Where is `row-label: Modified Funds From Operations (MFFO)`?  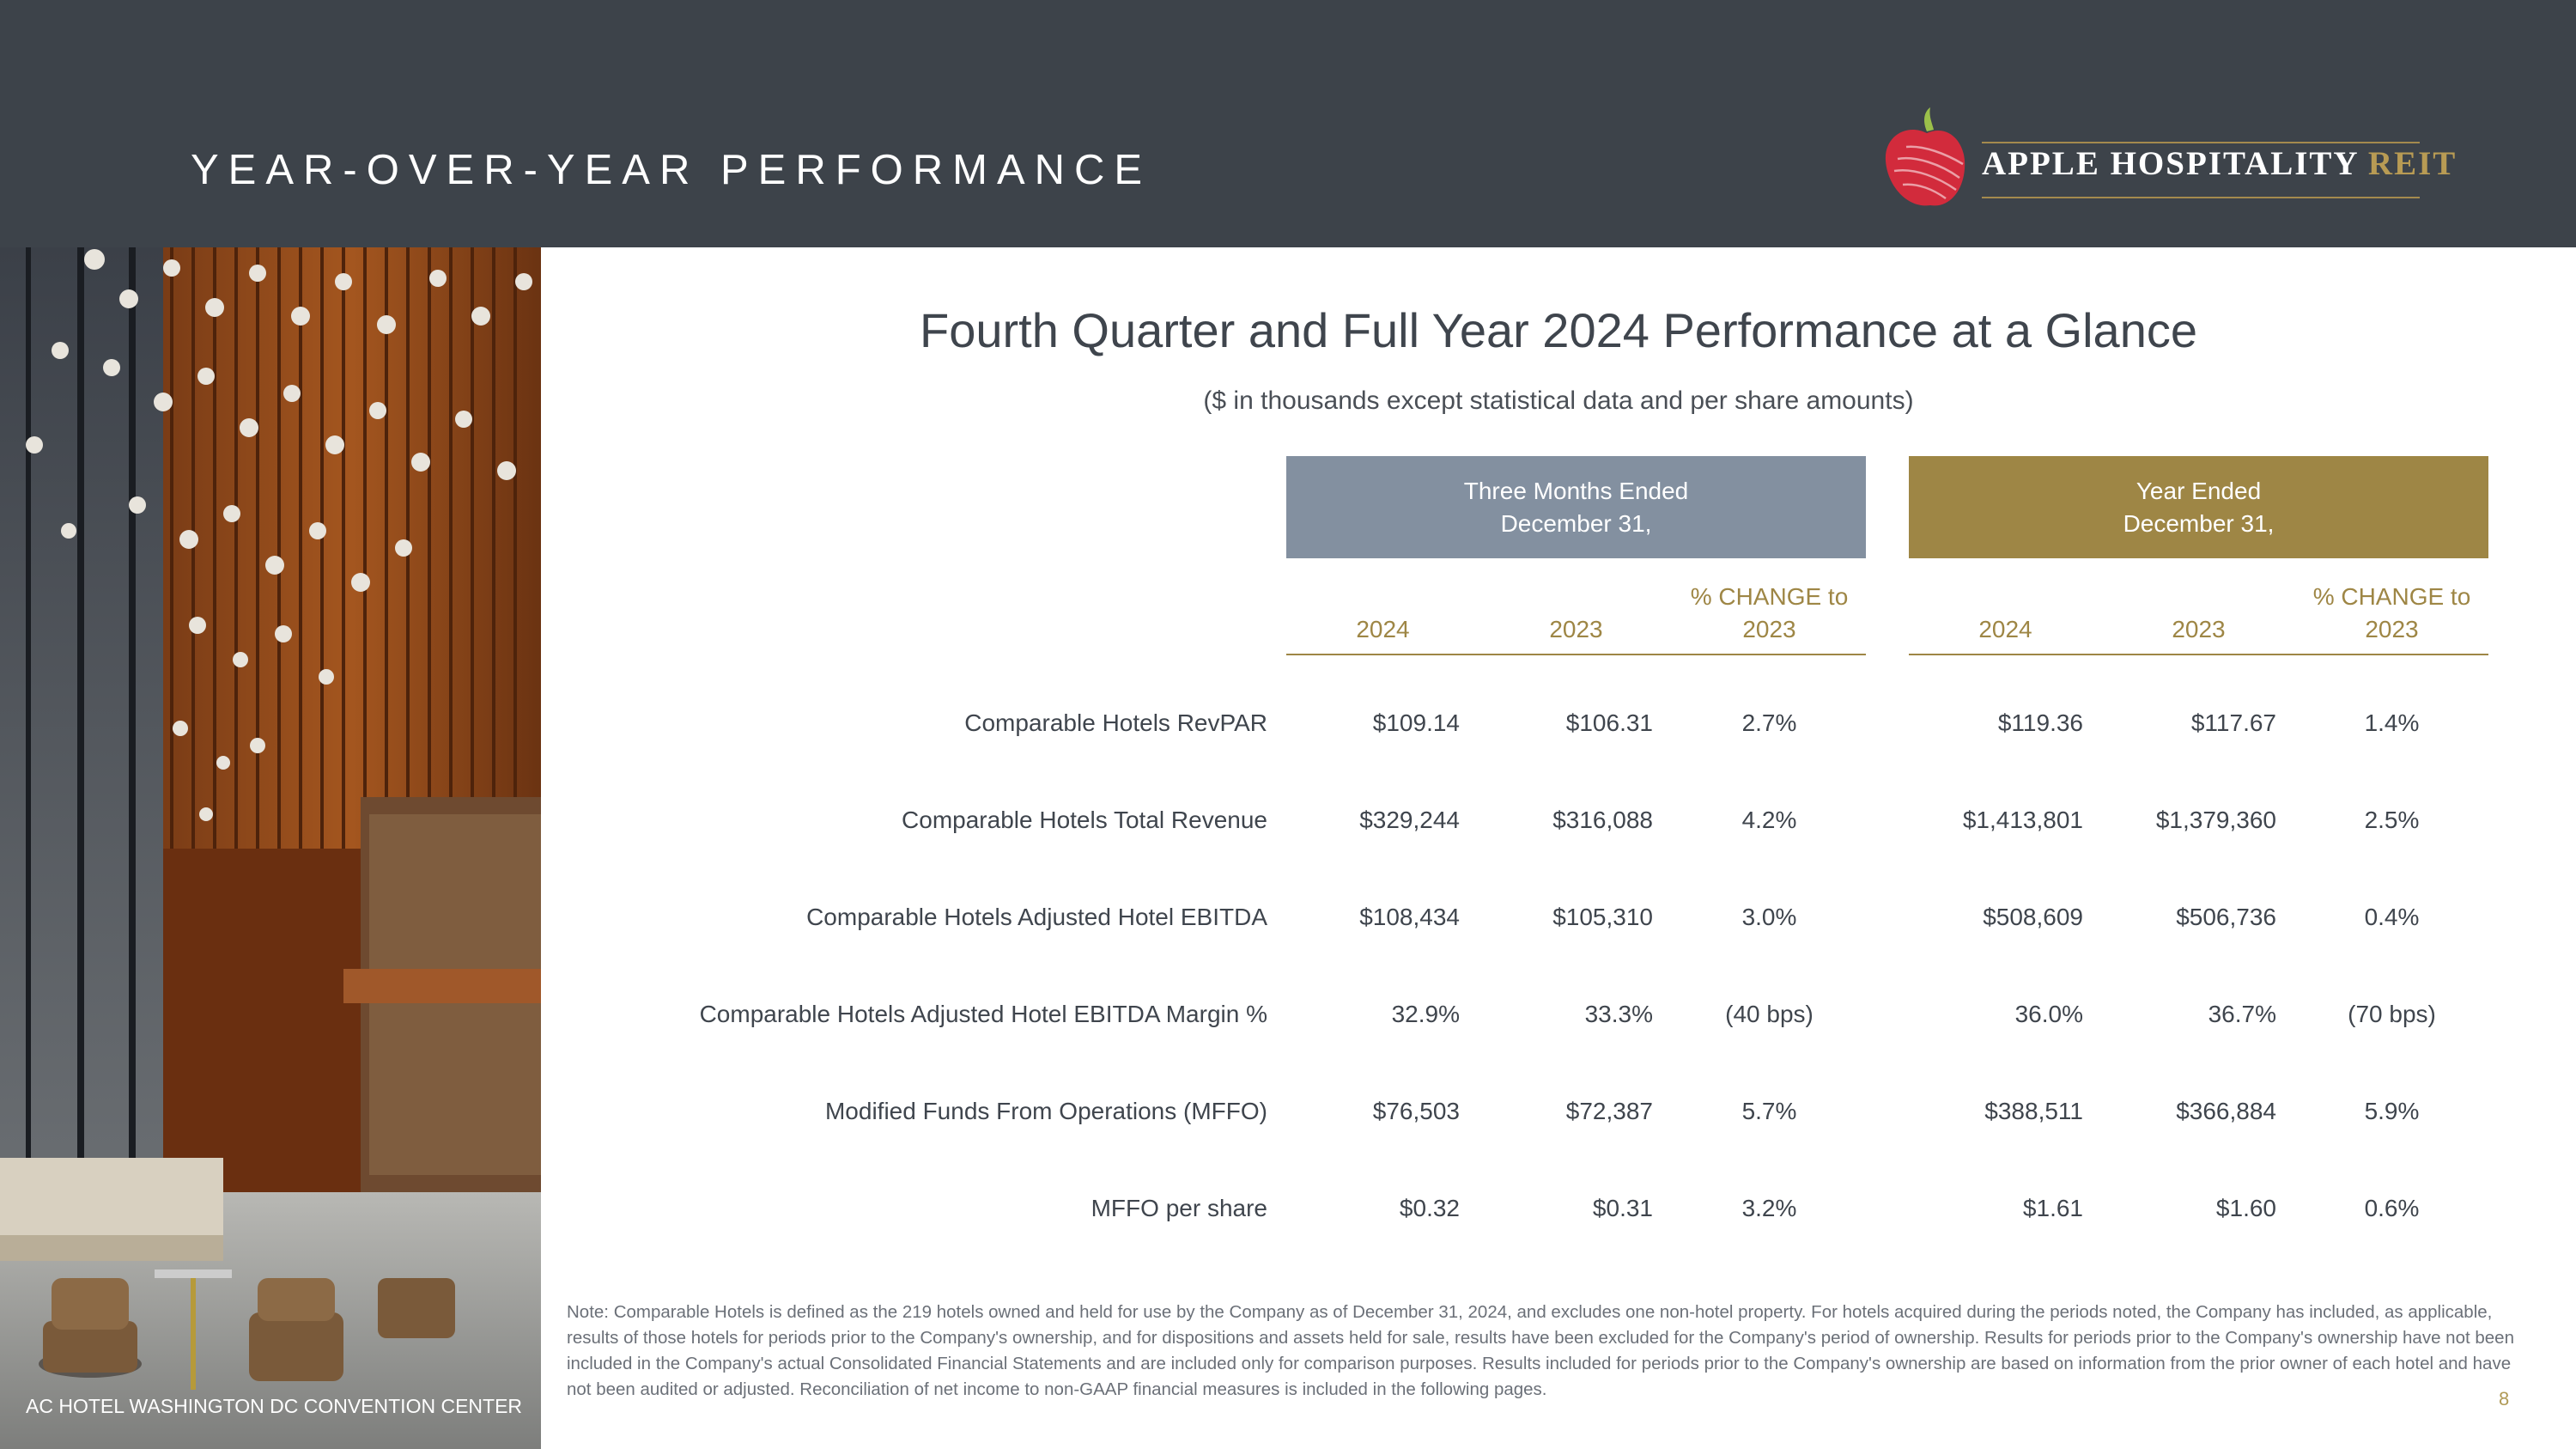
row-label: Modified Funds From Operations (MFFO) is located at coordinates (1045, 1111).